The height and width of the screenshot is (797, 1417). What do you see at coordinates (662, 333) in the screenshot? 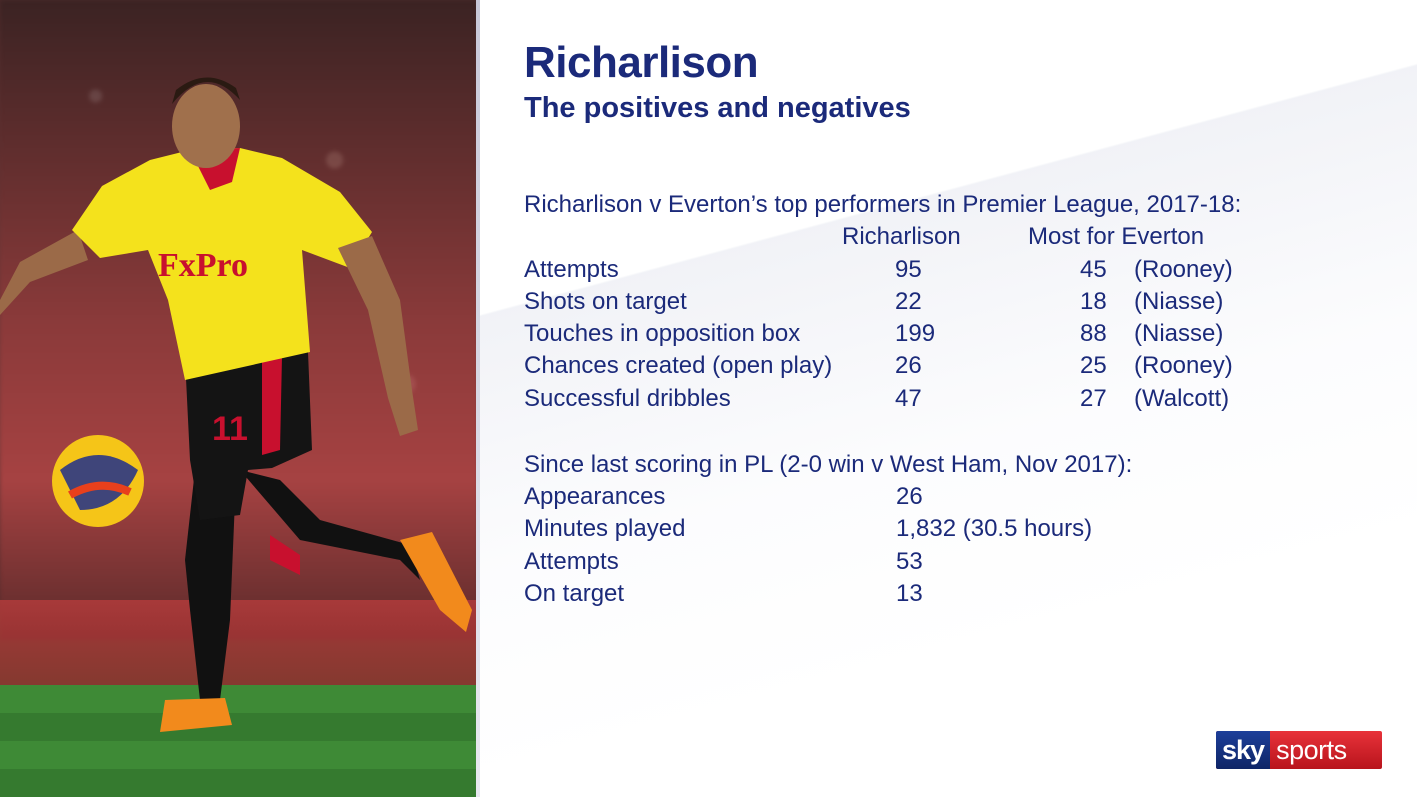
I see `row-label: Touches in opposition box` at bounding box center [662, 333].